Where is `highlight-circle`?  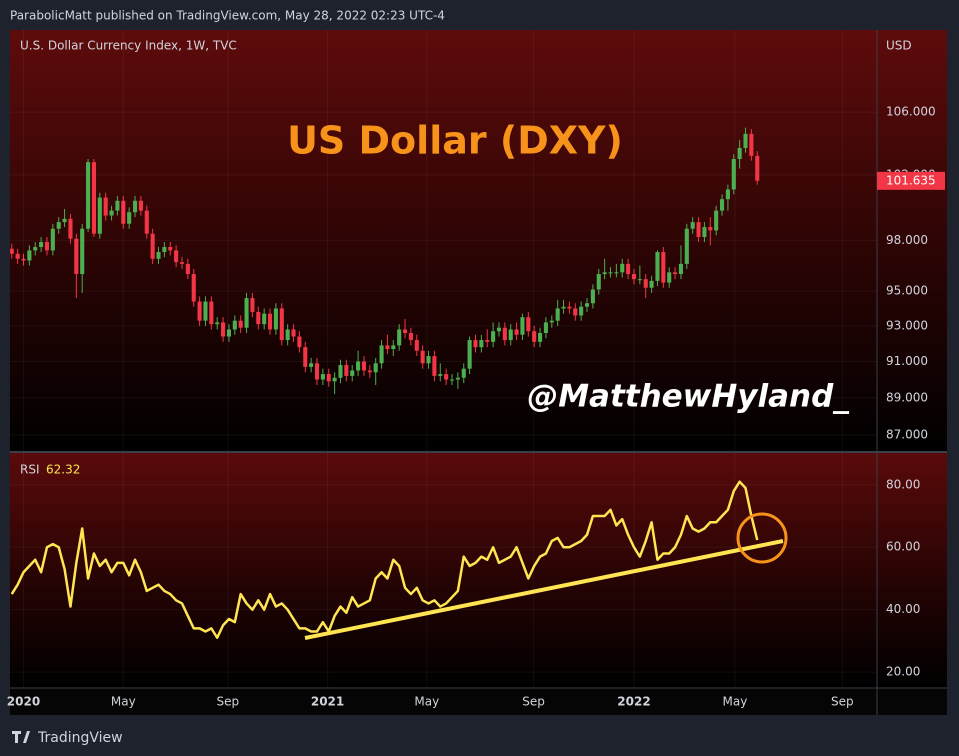
highlight-circle is located at coordinates (762, 538).